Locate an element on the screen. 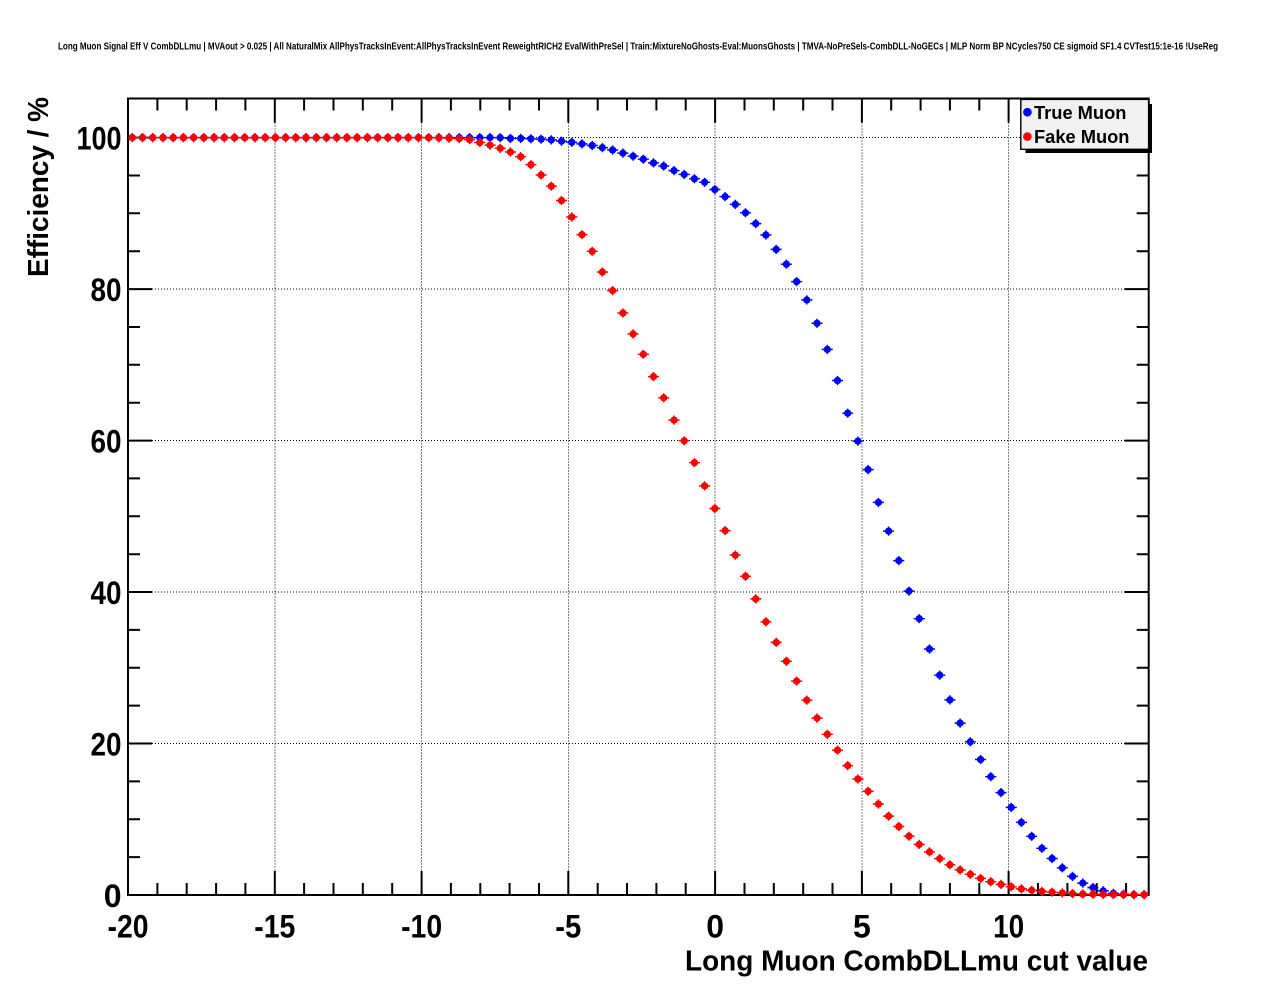 The height and width of the screenshot is (996, 1276). svg-text: 100 is located at coordinates (99, 139).